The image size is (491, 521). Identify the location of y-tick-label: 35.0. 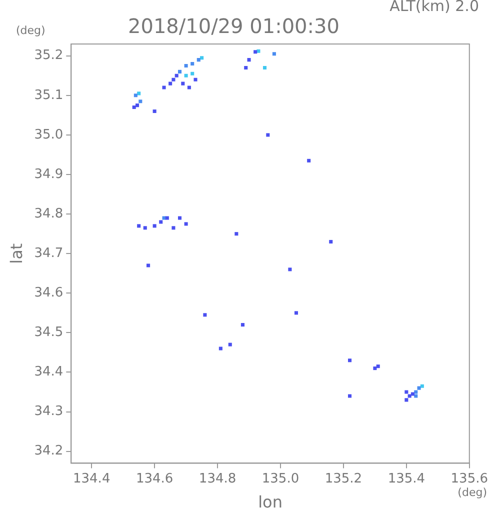
(49, 134).